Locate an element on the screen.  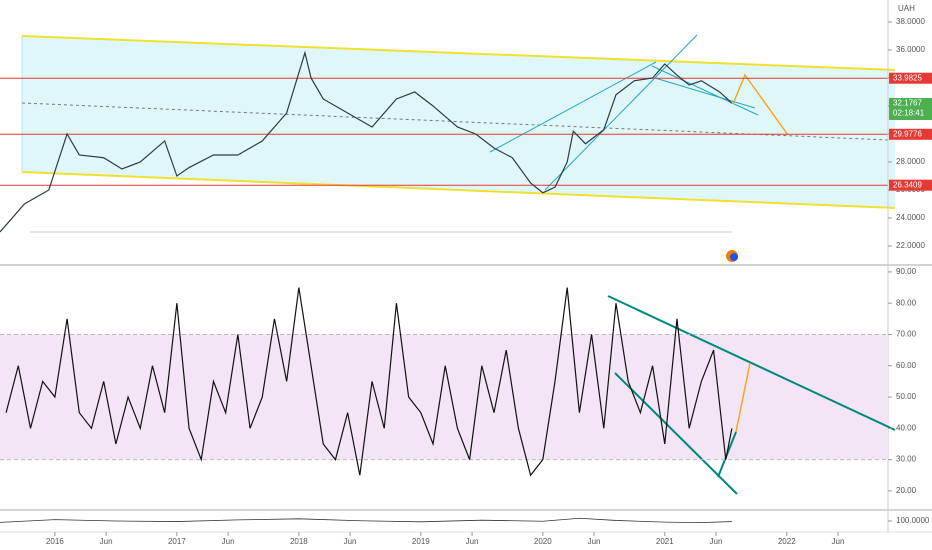
x-tick-label: 2020 is located at coordinates (543, 541).